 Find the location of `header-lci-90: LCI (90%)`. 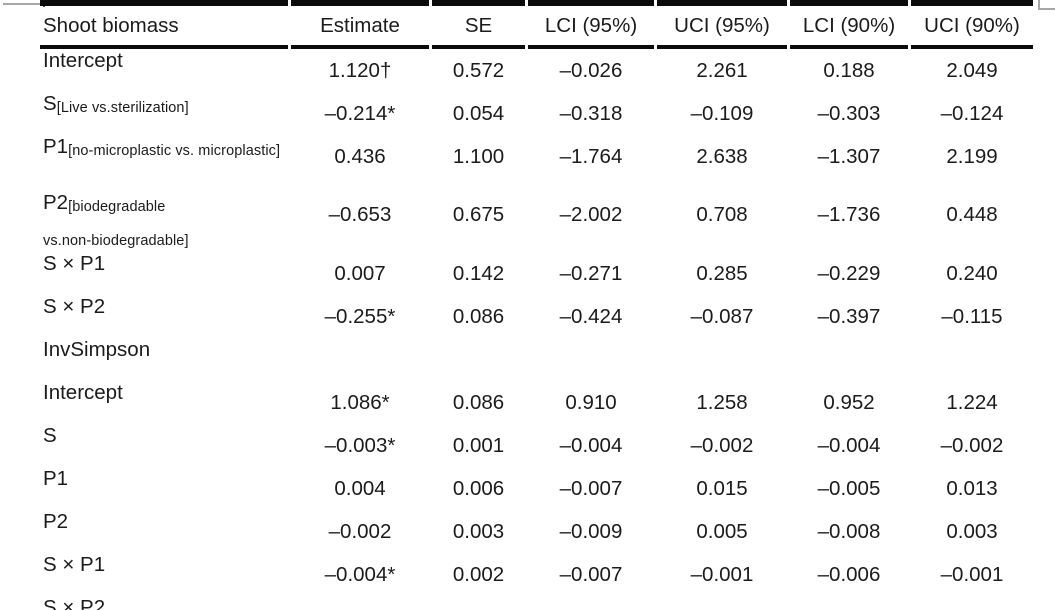

header-lci-90: LCI (90%) is located at coordinates (849, 24).